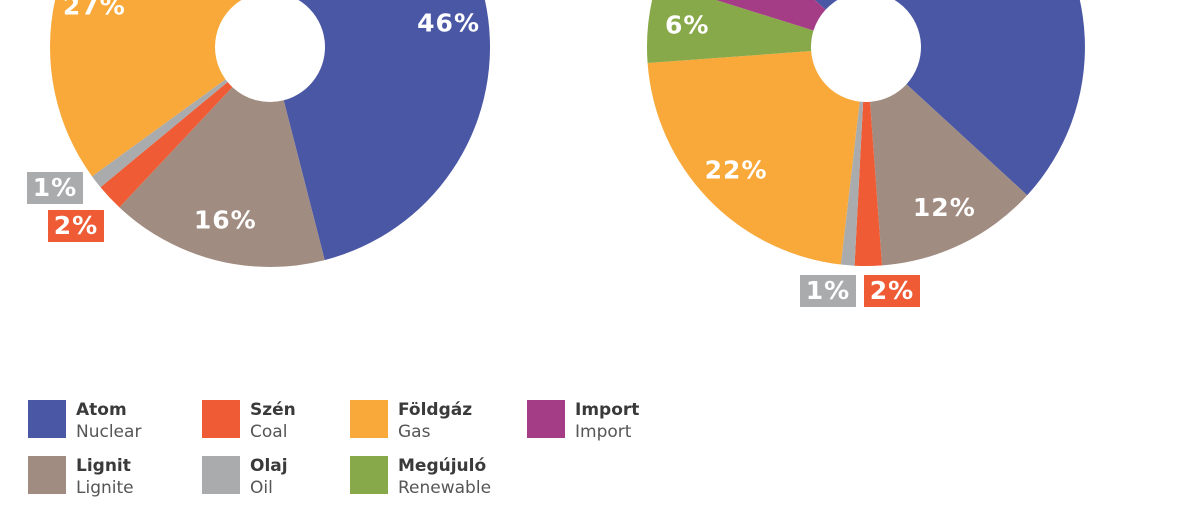 This screenshot has height=513, width=1196. Describe the element at coordinates (944, 207) in the screenshot. I see `value-label: 12%` at that location.